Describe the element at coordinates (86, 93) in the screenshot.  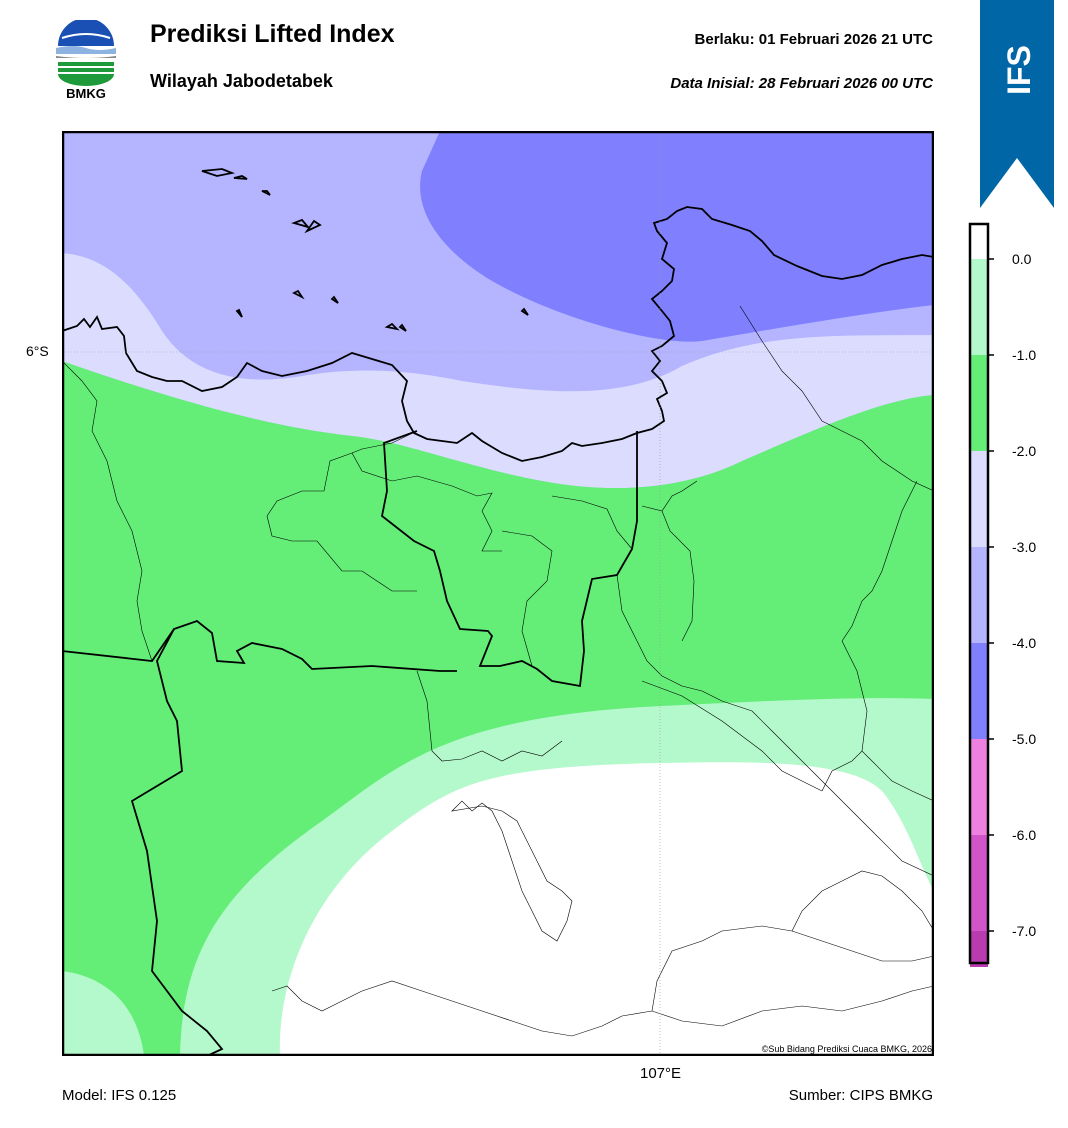
I see `logo-text: BMKG` at that location.